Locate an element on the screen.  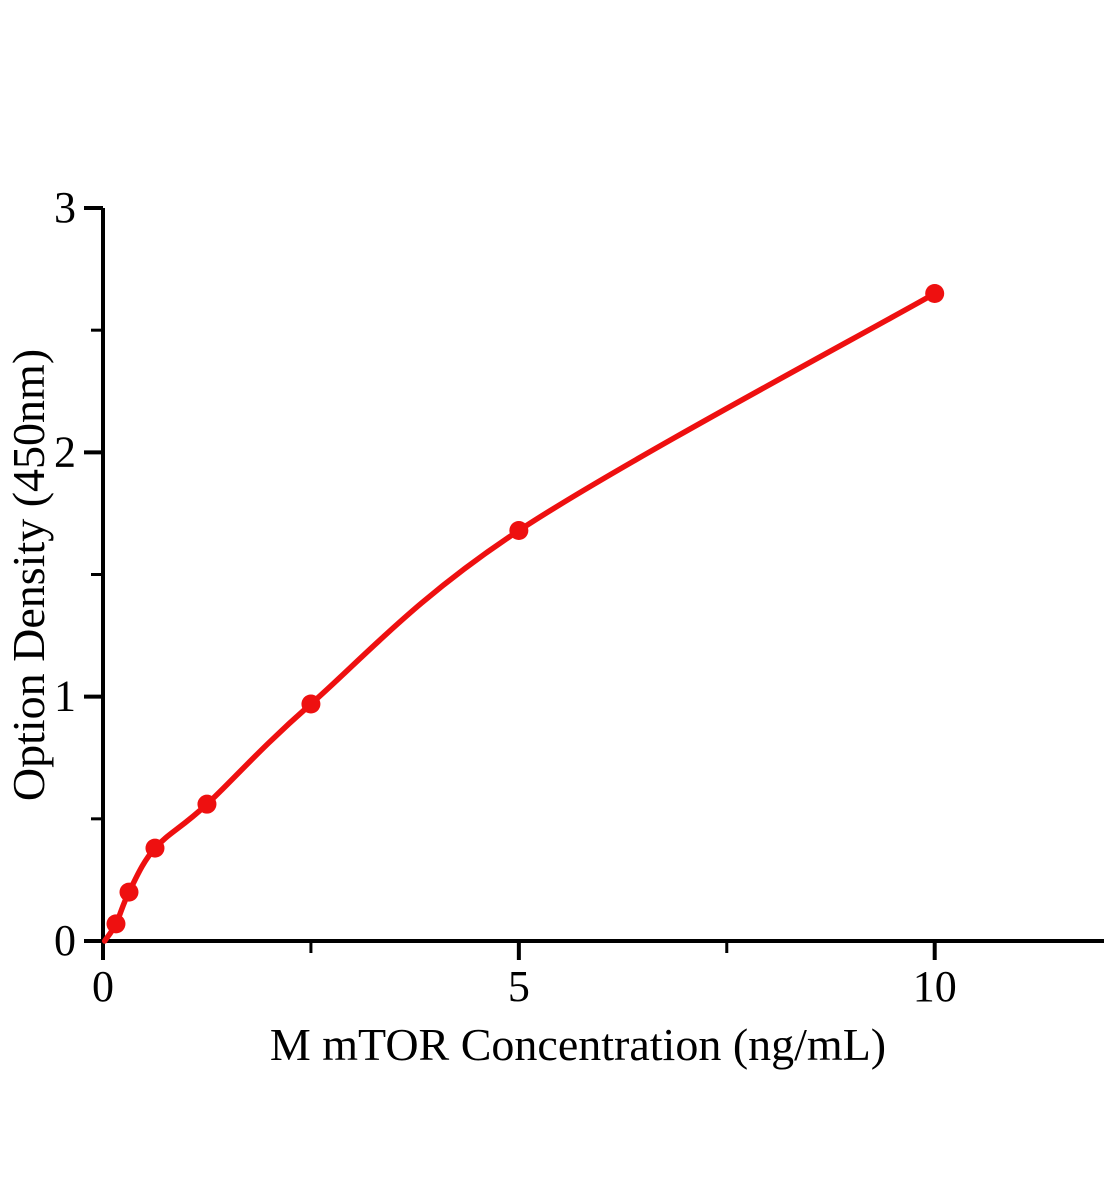
x-tick-label: 5 is located at coordinates (519, 986).